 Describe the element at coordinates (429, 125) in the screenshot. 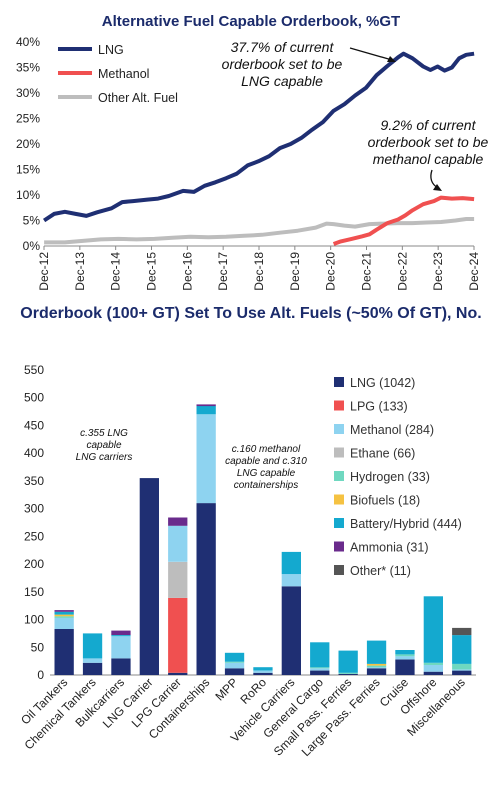

I see `methanol-annotation-line-1: 9.2% of current` at that location.